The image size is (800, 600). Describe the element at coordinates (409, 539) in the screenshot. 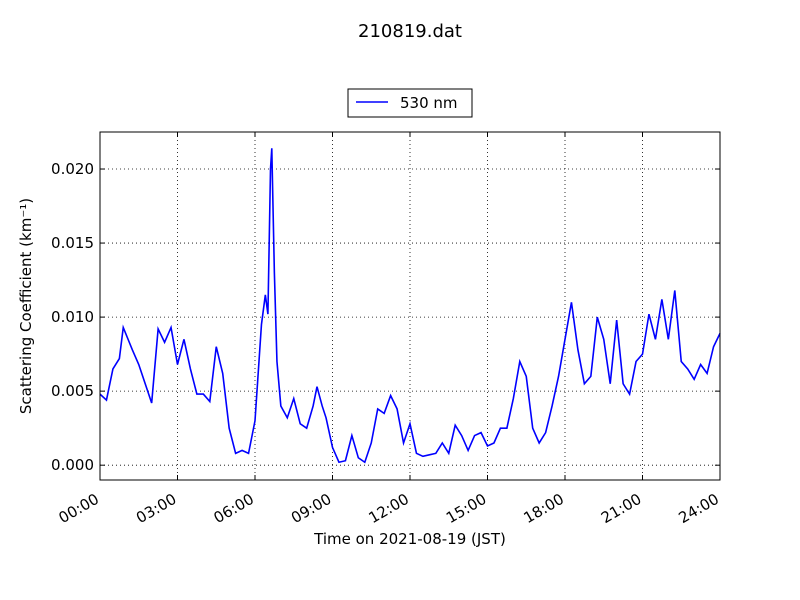

I see `x-axis-label: Time on 2021-08-19 (JST)` at that location.